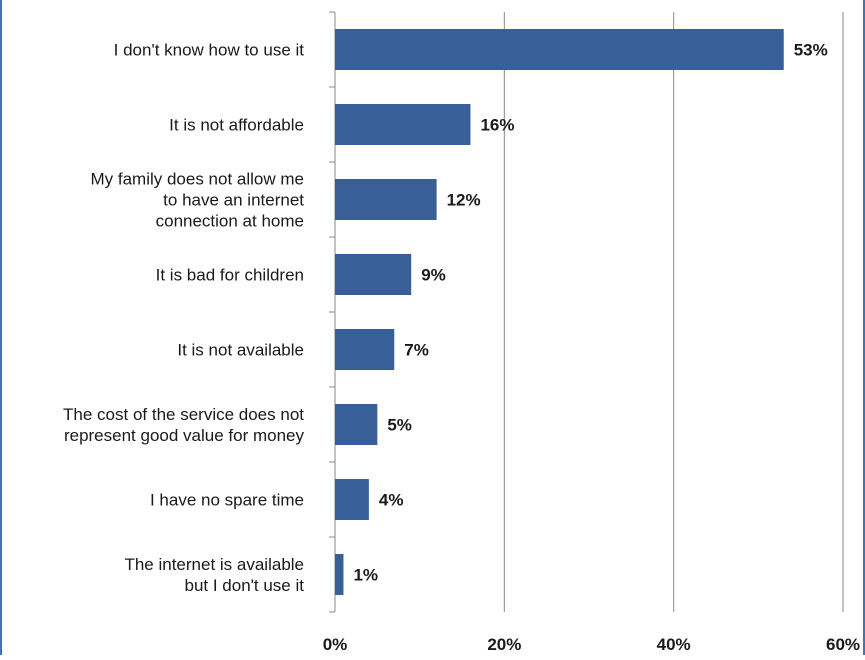 Image resolution: width=865 pixels, height=660 pixels. I want to click on frame-edge-left, so click(1, 327).